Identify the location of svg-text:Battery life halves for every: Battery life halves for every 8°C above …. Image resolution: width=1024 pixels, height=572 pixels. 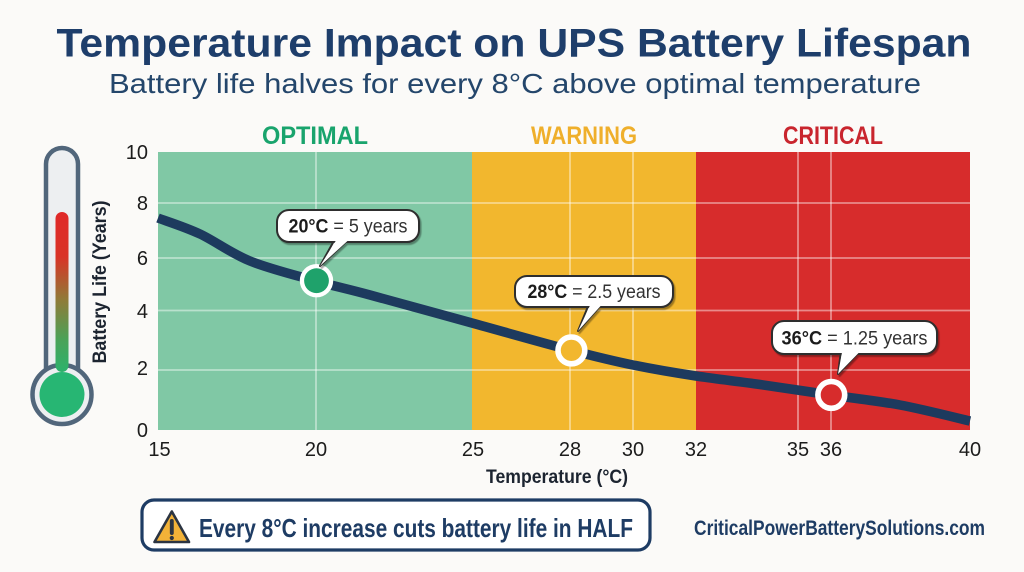
(515, 83).